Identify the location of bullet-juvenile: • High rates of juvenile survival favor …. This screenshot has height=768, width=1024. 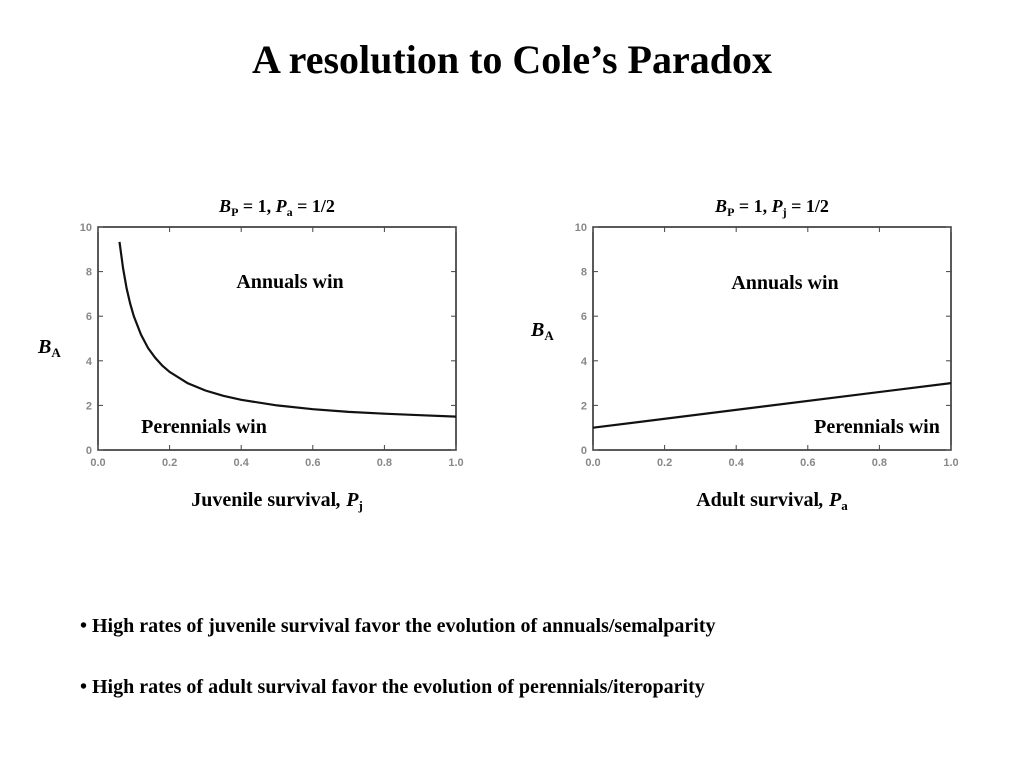
(398, 626).